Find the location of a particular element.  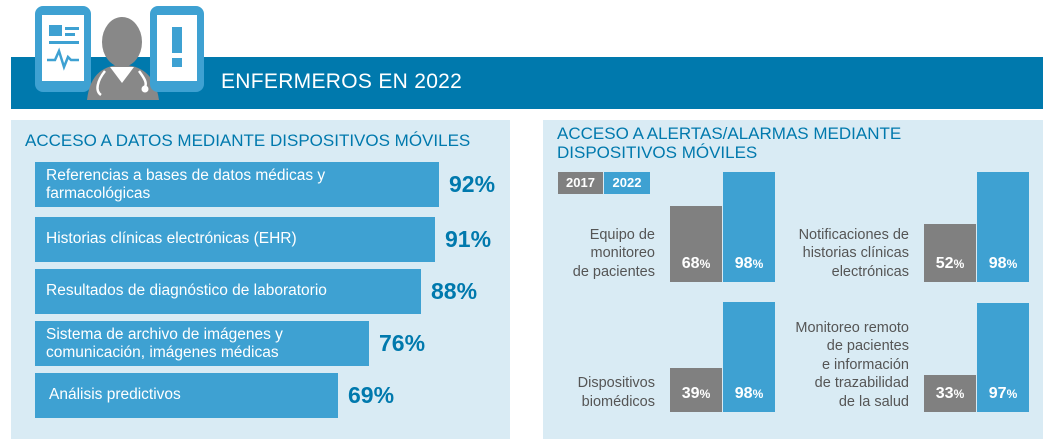

hbar-value-4: 76% is located at coordinates (402, 343).